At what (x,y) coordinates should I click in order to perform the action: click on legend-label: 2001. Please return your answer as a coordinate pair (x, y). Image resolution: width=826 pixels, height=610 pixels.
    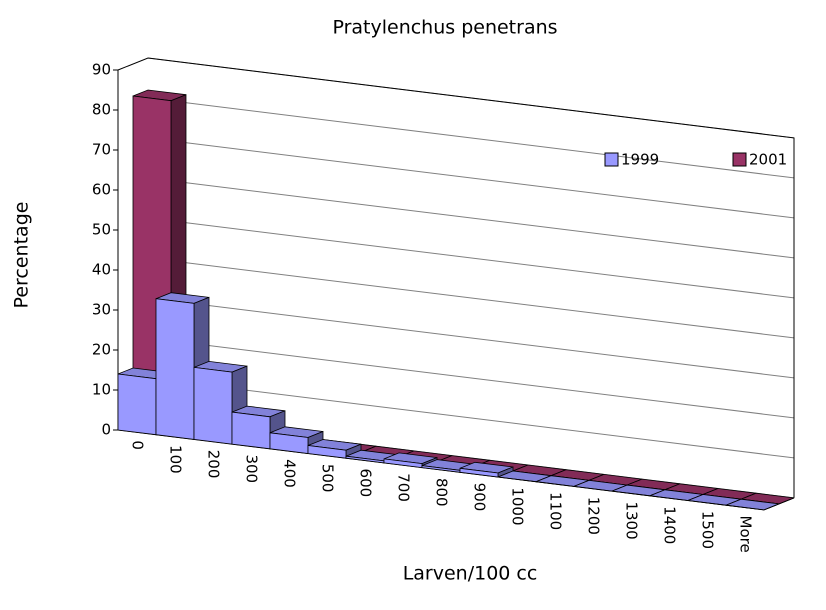
    Looking at the image, I should click on (768, 160).